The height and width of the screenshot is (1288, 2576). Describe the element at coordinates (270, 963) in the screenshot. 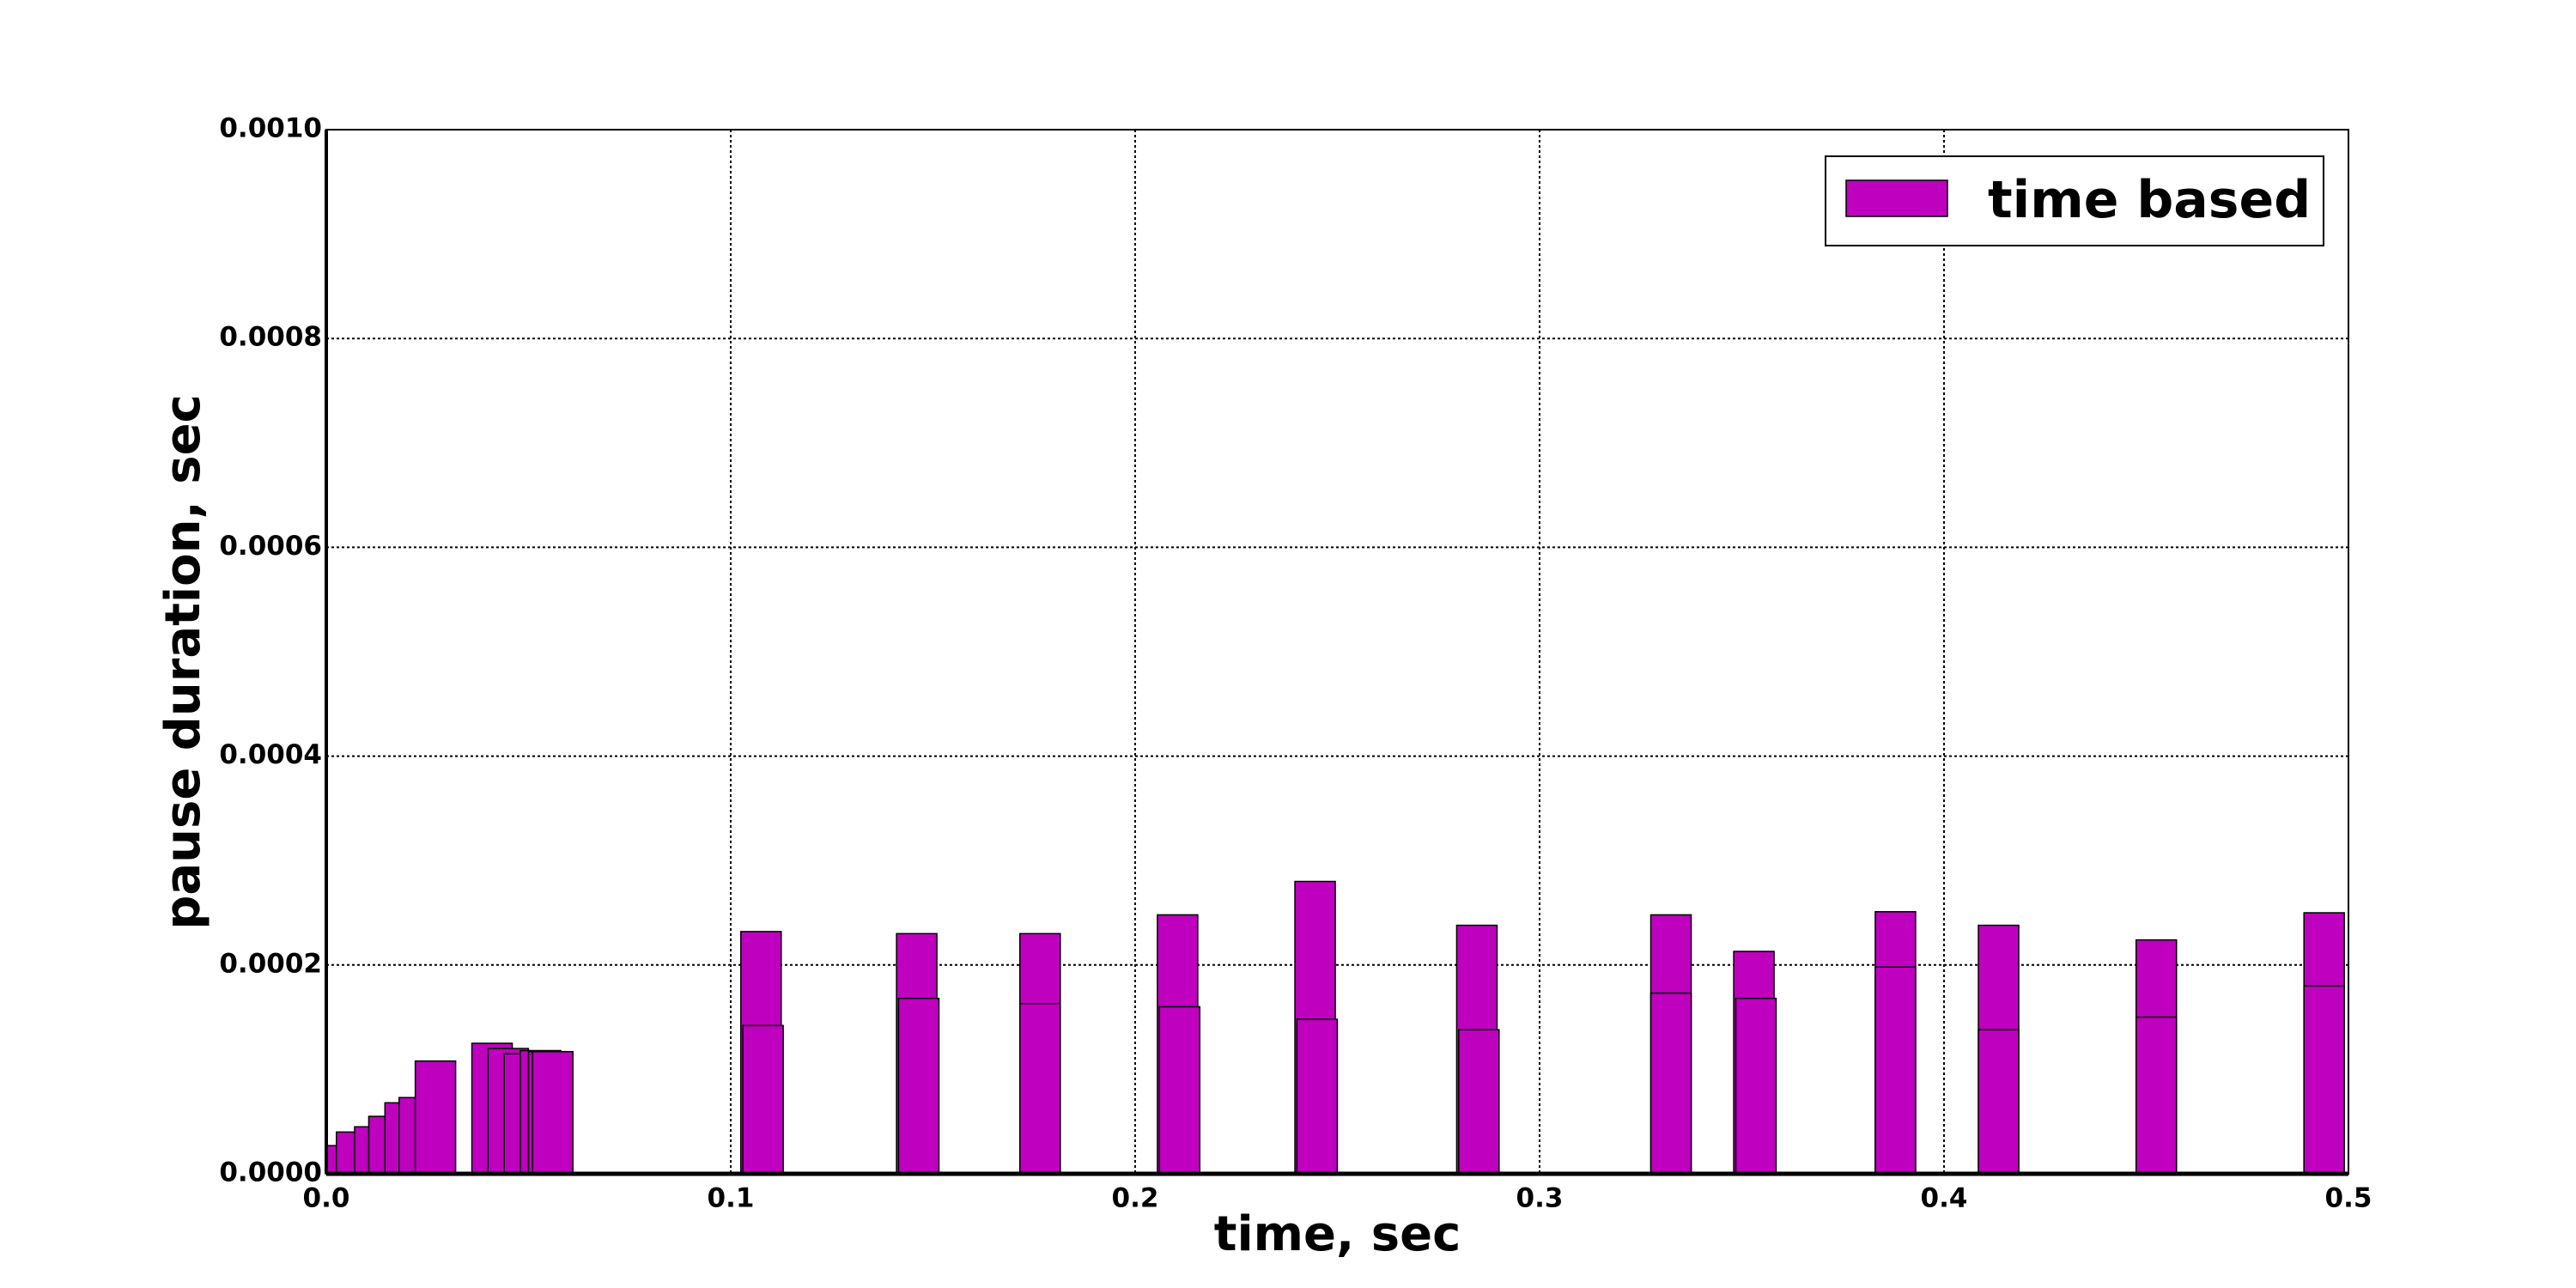

I see `y-tick-label: 0.0002` at that location.